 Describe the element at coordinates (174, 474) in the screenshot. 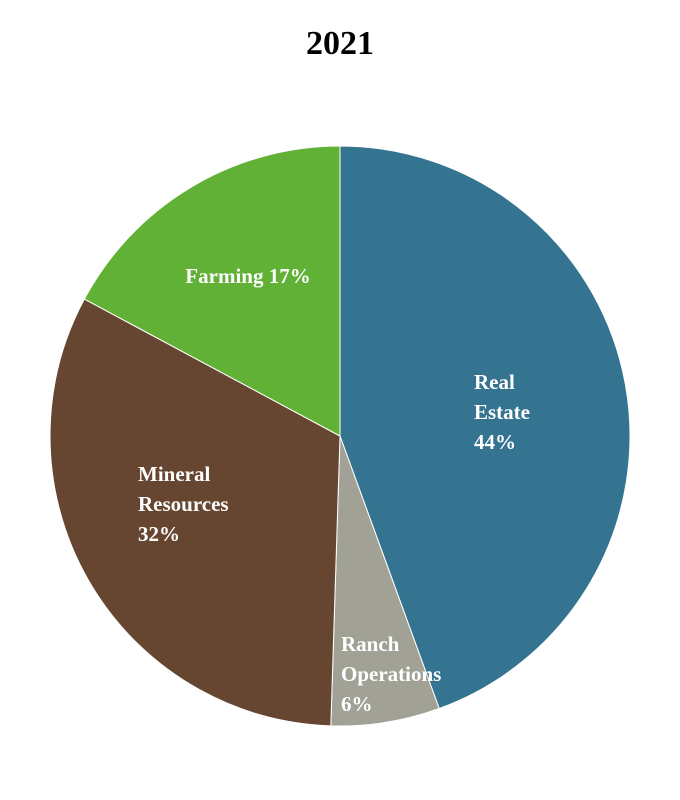

I see `slice-label-line: Mineral` at that location.